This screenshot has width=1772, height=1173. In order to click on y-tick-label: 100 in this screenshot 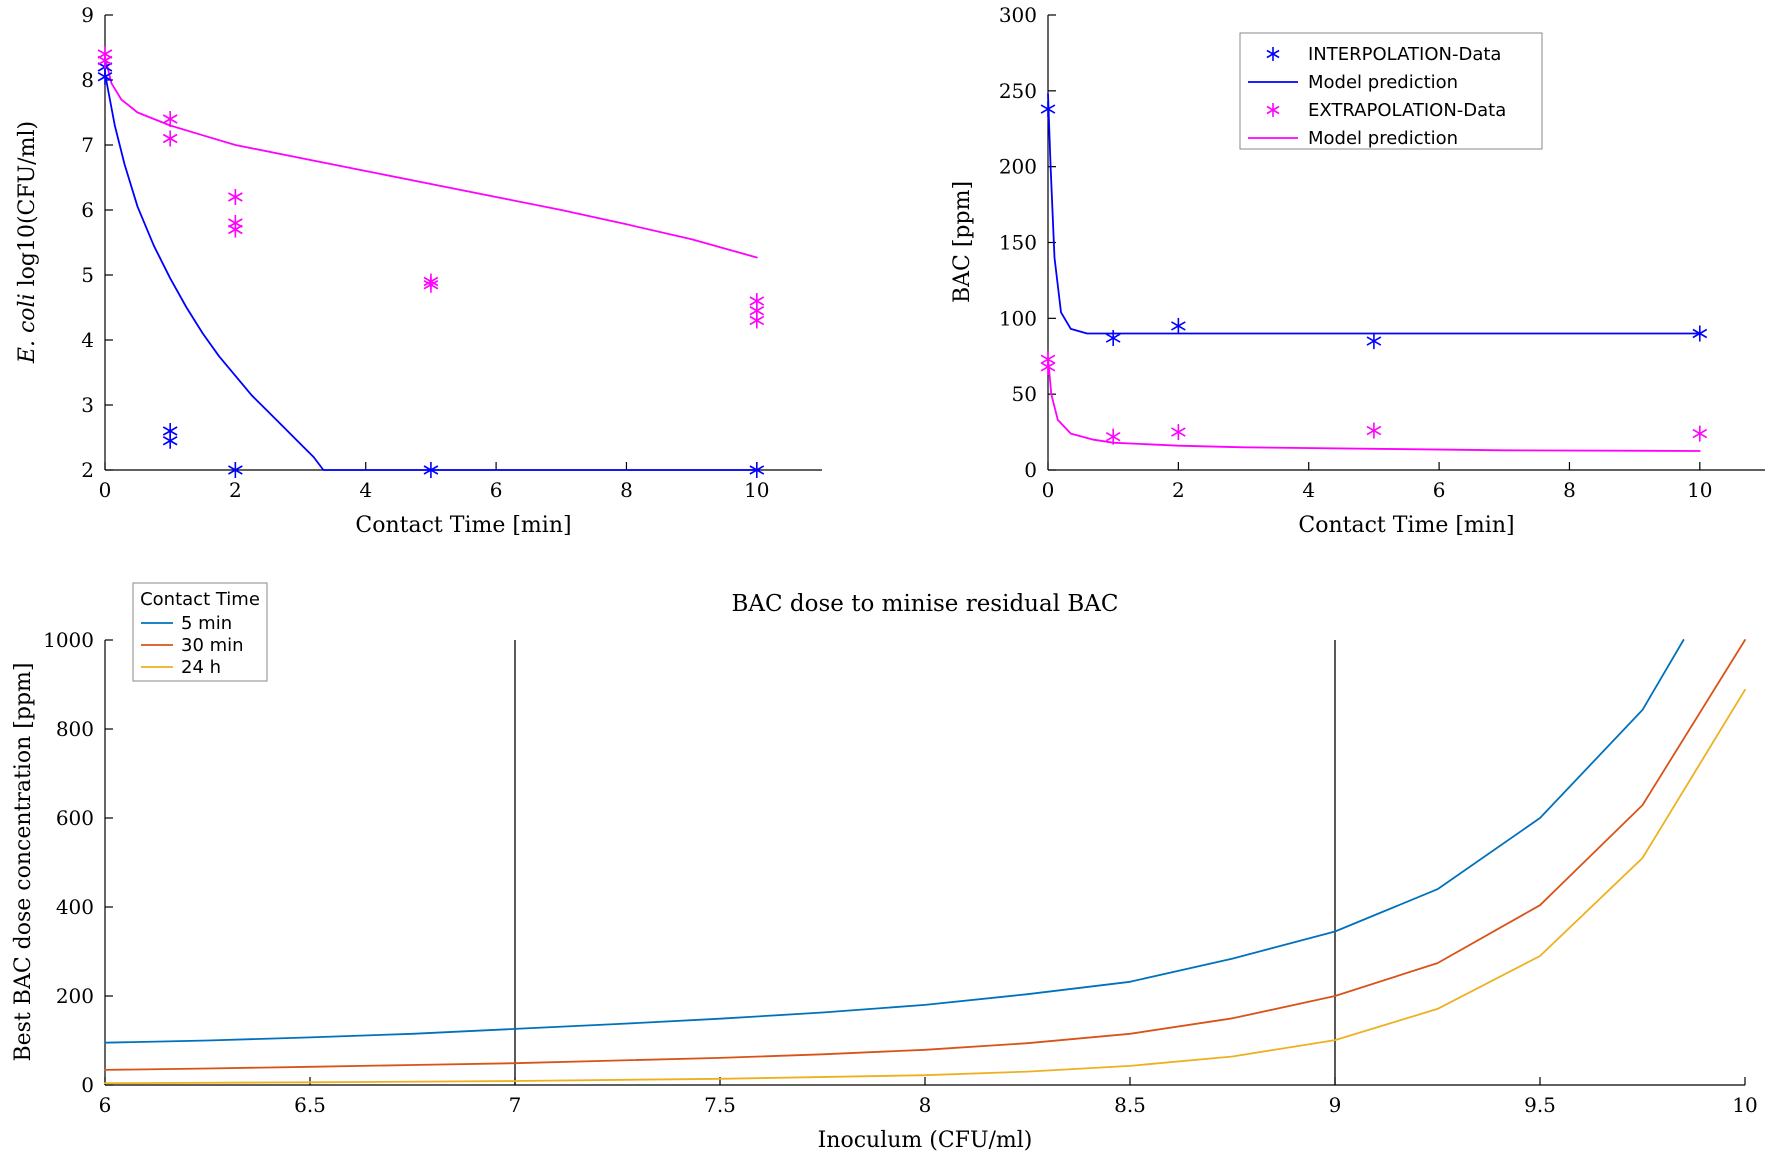, I will do `click(1018, 318)`.